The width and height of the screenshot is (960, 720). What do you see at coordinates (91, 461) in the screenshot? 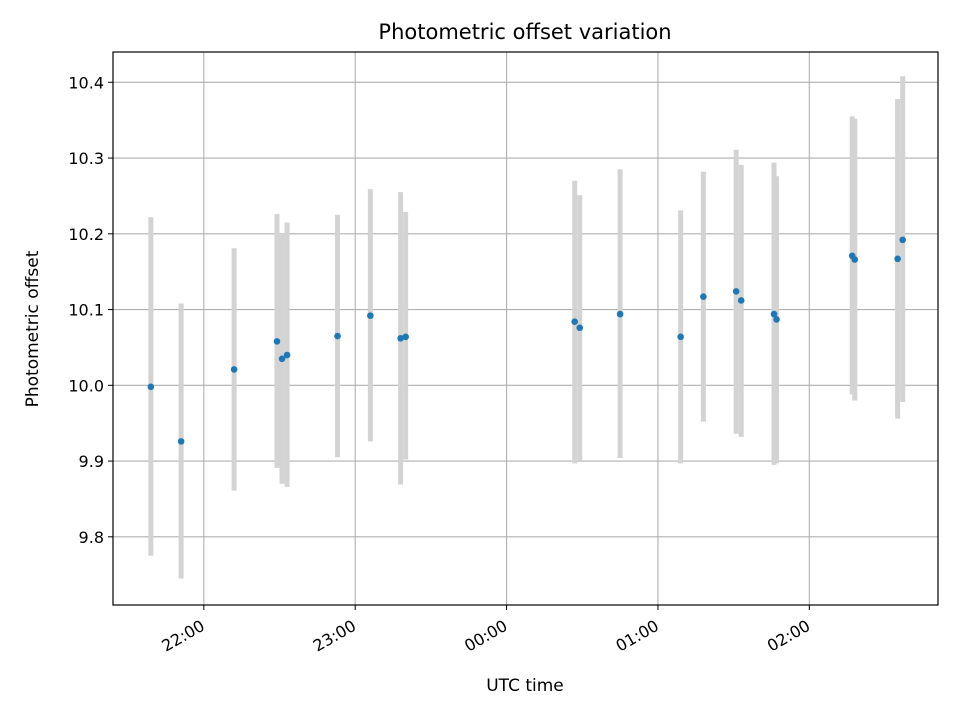
I see `y-tick-label: 9.9` at bounding box center [91, 461].